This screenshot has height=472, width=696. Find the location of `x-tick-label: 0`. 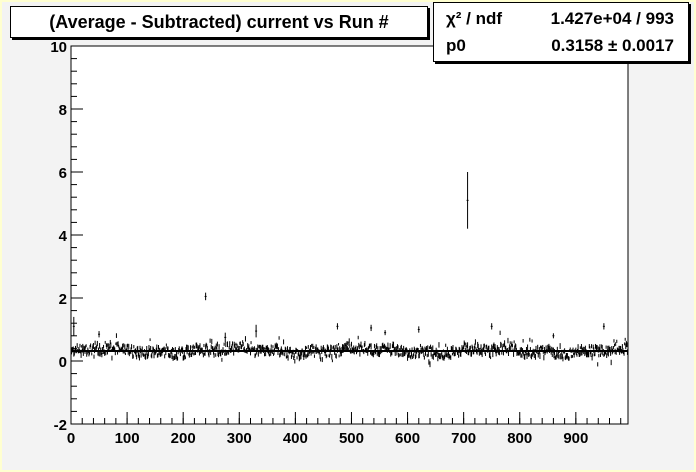

x-tick-label: 0 is located at coordinates (71, 438).